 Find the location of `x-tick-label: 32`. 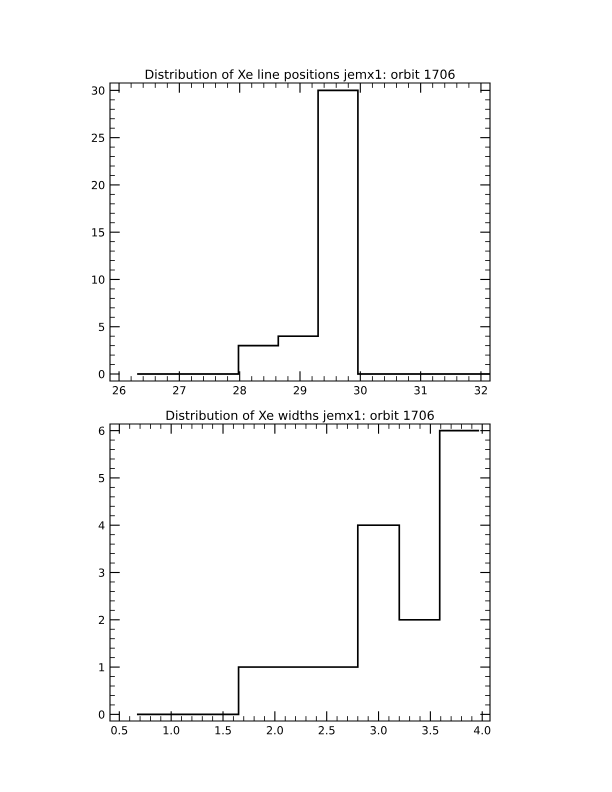

x-tick-label: 32 is located at coordinates (480, 390).